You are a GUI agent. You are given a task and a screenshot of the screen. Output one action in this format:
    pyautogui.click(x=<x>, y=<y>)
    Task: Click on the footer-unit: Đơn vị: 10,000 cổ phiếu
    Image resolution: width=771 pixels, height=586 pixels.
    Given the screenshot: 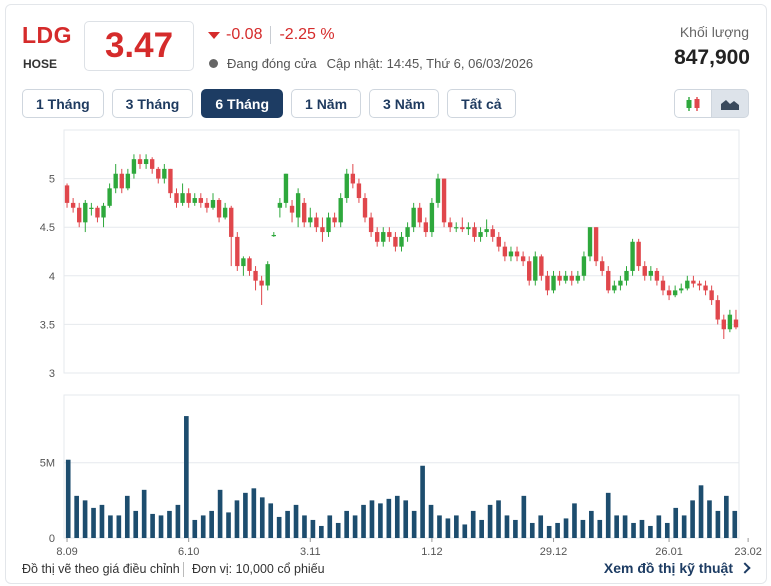 What is the action you would take?
    pyautogui.click(x=258, y=569)
    